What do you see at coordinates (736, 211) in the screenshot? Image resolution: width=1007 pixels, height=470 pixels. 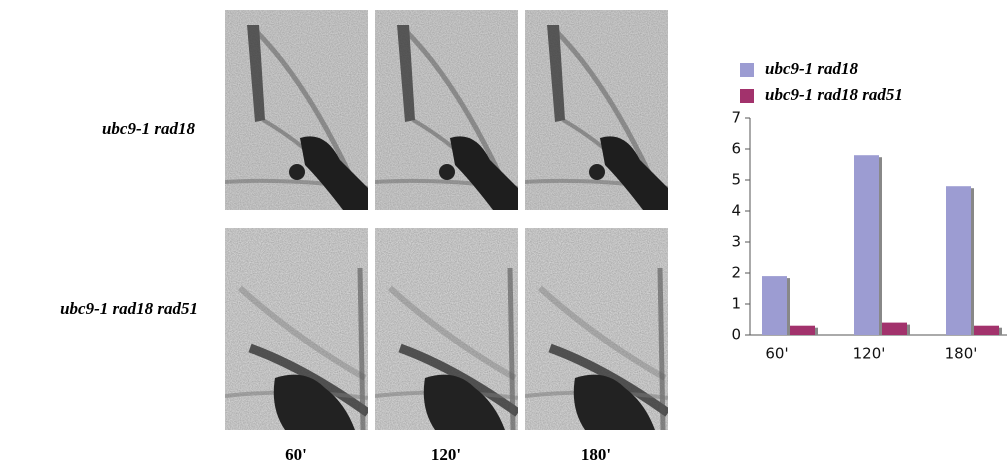 I see `y-tick-label: 4` at bounding box center [736, 211].